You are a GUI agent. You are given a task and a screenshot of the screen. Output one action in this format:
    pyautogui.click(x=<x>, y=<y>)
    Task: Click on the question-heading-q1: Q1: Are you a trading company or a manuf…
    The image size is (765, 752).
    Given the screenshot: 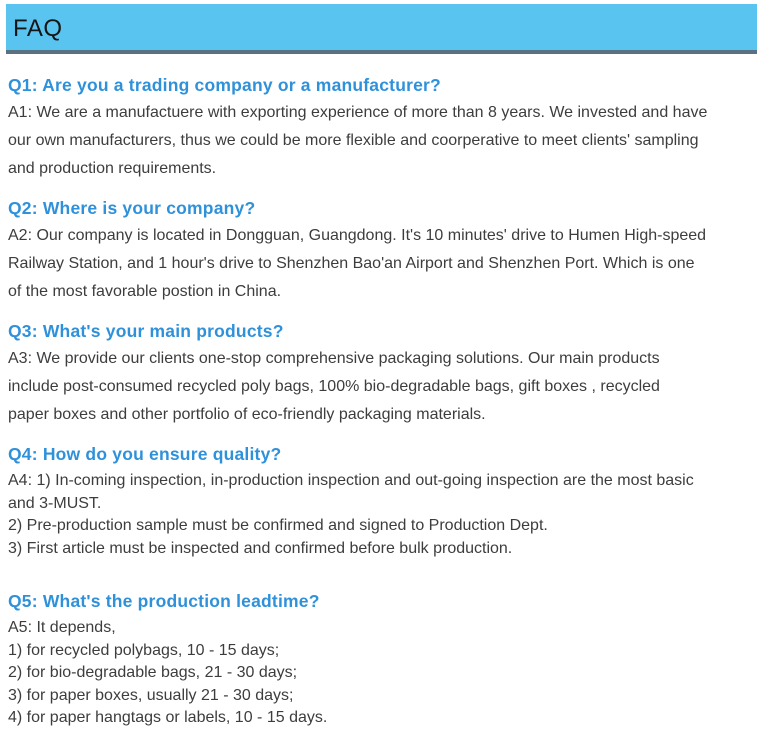 What is the action you would take?
    pyautogui.click(x=224, y=85)
    